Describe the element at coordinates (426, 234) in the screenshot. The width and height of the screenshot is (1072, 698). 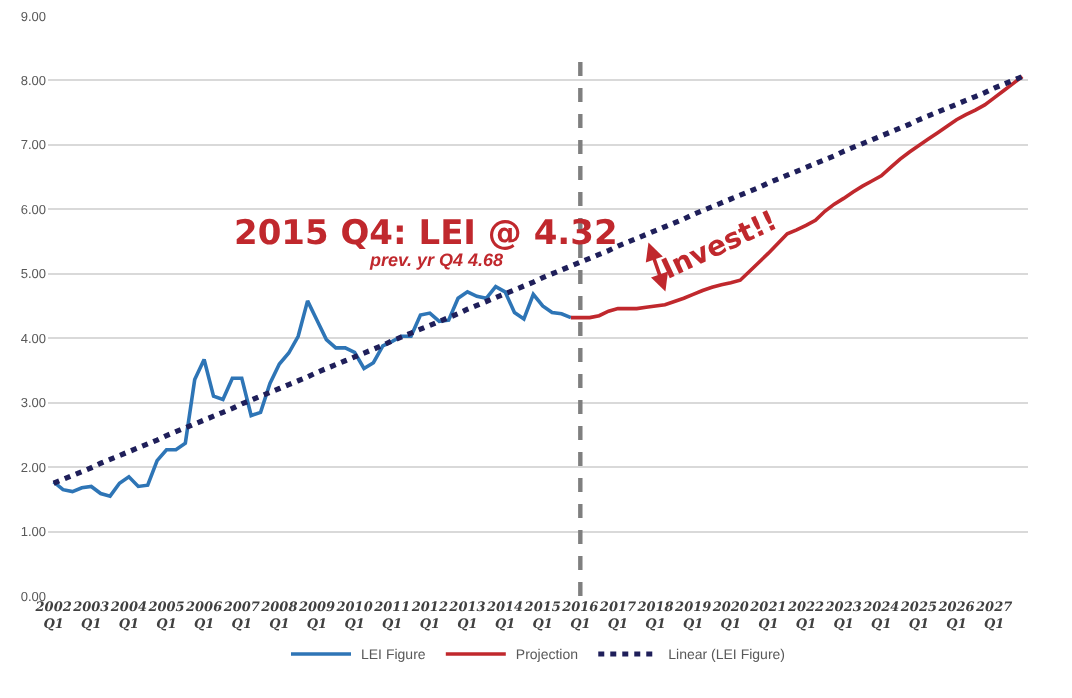
I see `annotation: 2015 Q4: LEI @ 4.32` at that location.